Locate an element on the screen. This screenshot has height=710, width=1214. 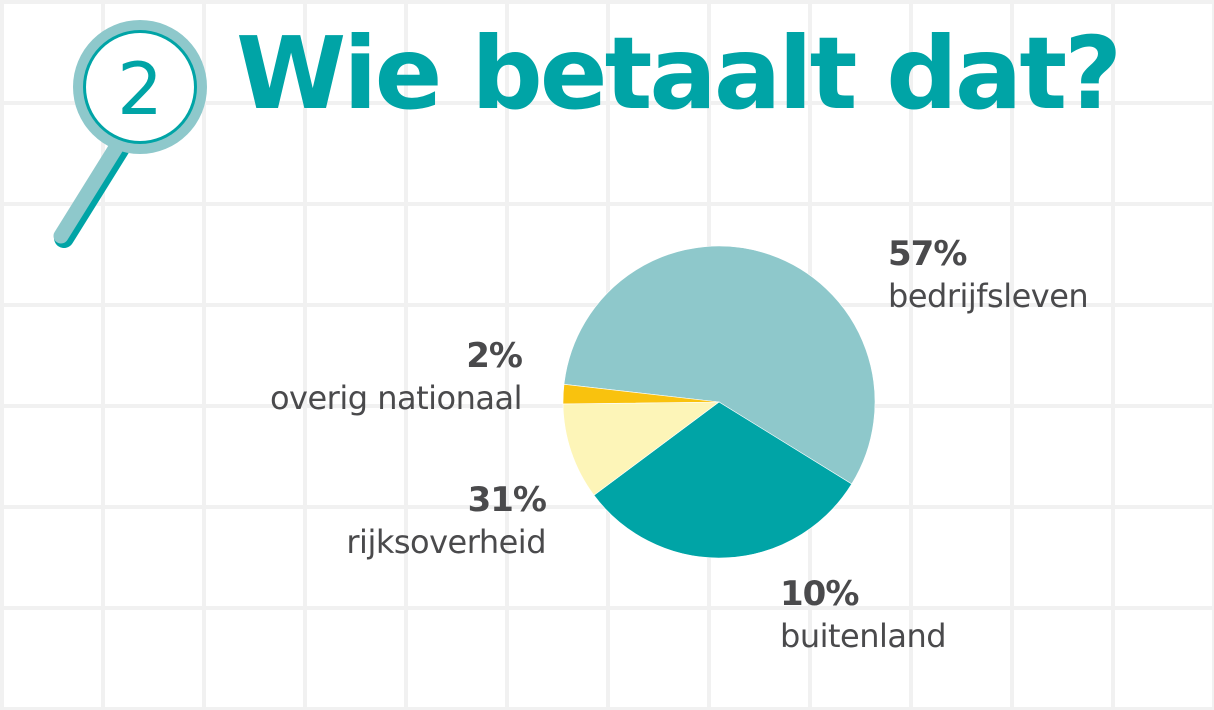
pie-slices is located at coordinates (719, 402).